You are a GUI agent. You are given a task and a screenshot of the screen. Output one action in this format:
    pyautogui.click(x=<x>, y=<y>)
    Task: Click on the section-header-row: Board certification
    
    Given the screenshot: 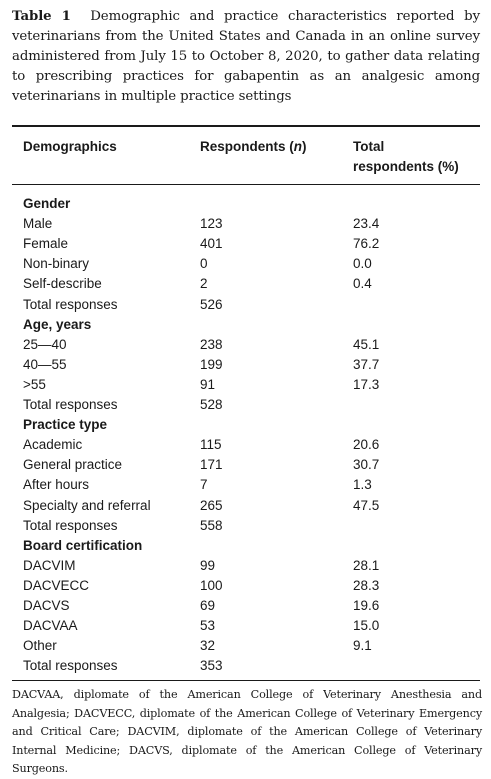 What is the action you would take?
    pyautogui.click(x=245, y=546)
    